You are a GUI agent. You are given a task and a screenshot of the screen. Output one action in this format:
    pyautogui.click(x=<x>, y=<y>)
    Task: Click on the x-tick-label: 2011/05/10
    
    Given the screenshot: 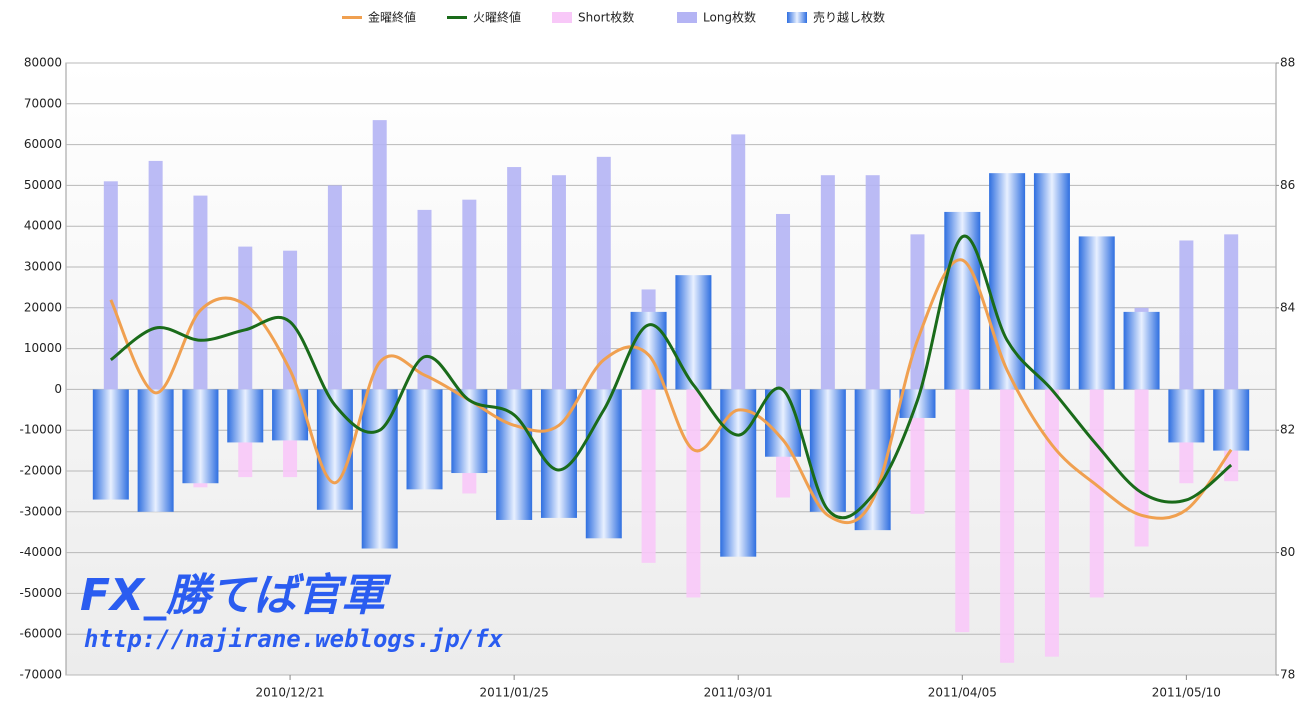 What is the action you would take?
    pyautogui.click(x=1186, y=693)
    